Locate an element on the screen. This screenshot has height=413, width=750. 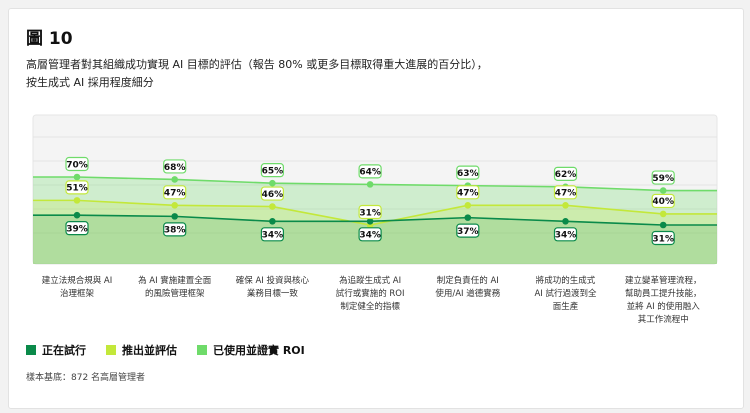
subtitle-line-2: 按生成式 AI 採用程度細分 is located at coordinates (90, 82).